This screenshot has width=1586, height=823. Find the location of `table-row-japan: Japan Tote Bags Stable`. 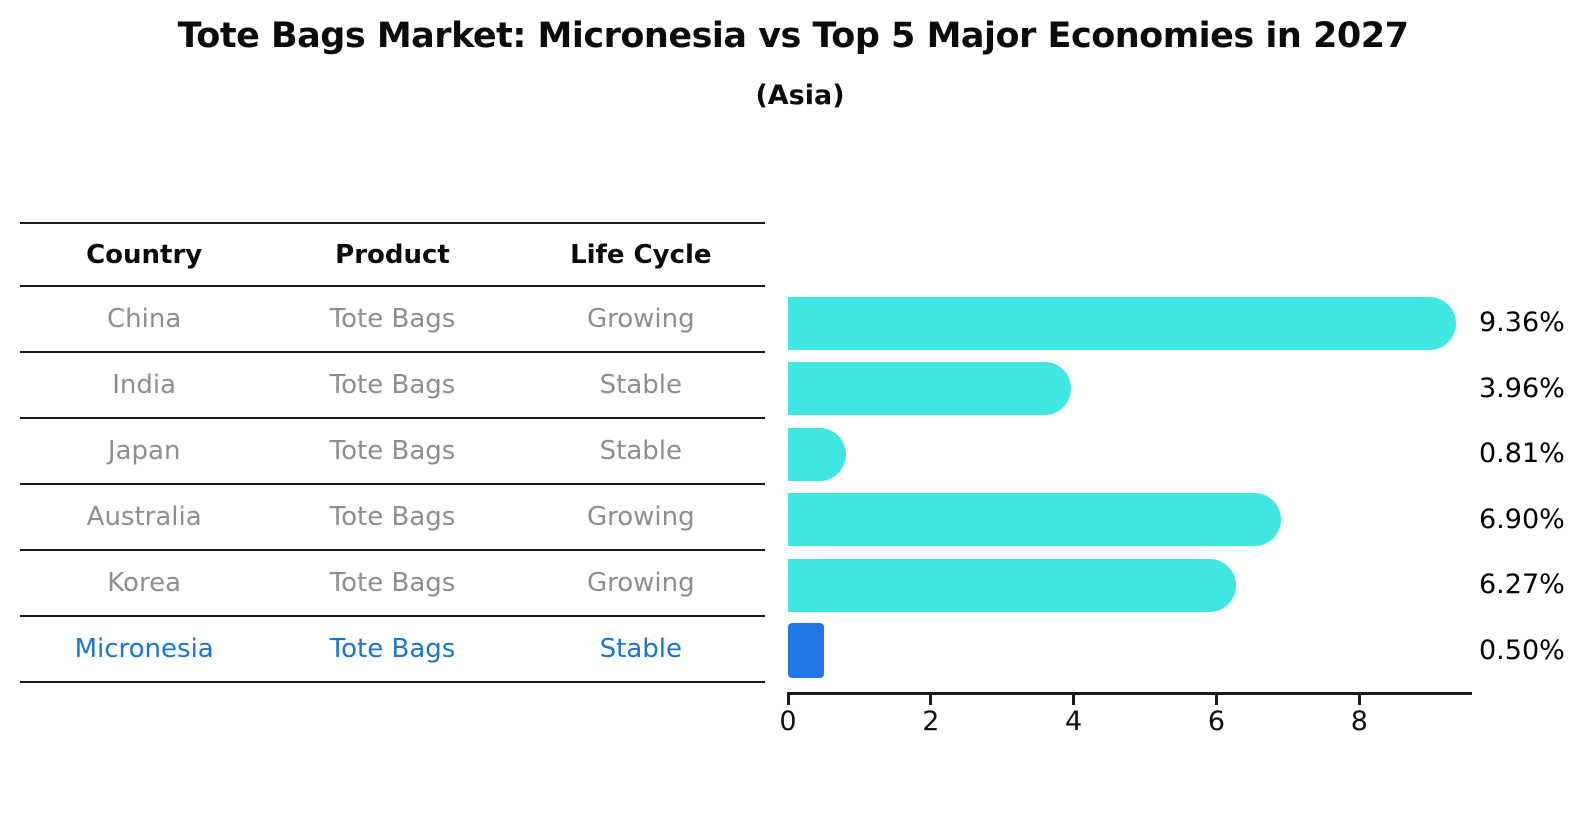

table-row-japan: Japan Tote Bags Stable is located at coordinates (392, 452).